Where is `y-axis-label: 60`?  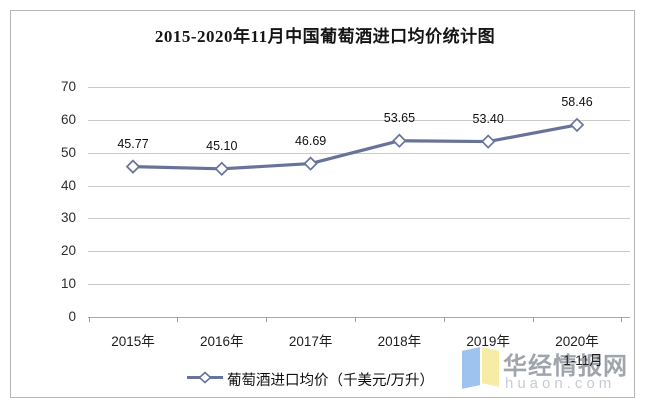
y-axis-label: 60 is located at coordinates (68, 119).